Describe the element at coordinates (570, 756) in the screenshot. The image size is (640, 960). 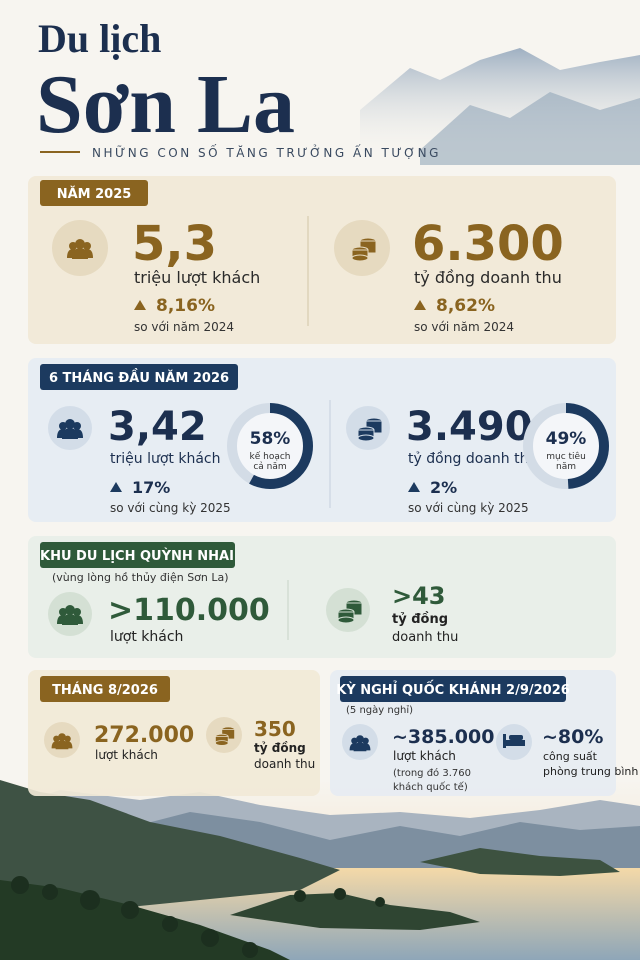
I see `unit: công suất` at that location.